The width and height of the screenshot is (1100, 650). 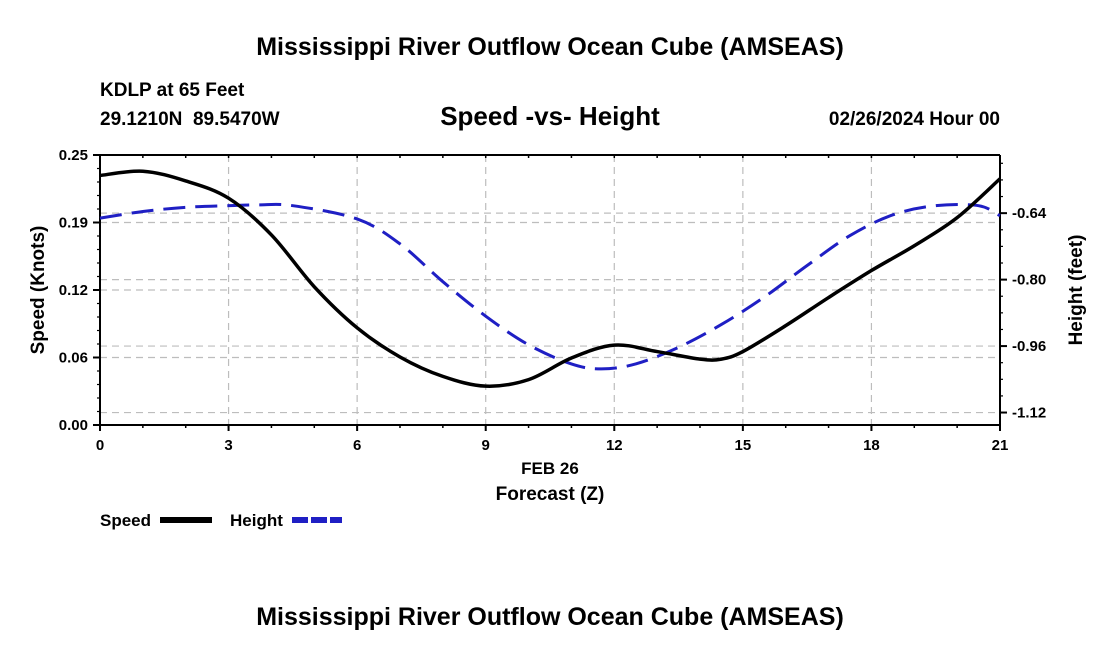 I want to click on left-tick-label: 0.25, so click(x=73, y=155).